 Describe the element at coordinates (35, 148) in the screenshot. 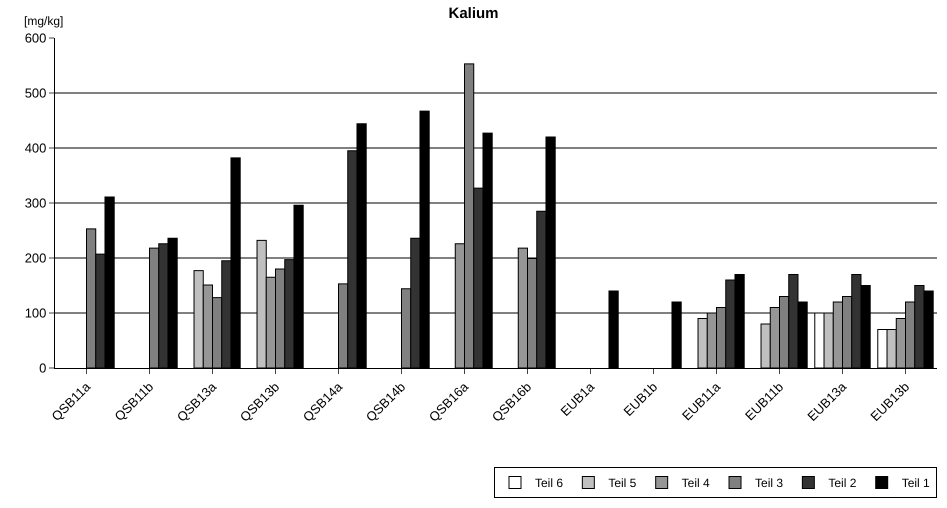

I see `y-tick-label: 400` at that location.